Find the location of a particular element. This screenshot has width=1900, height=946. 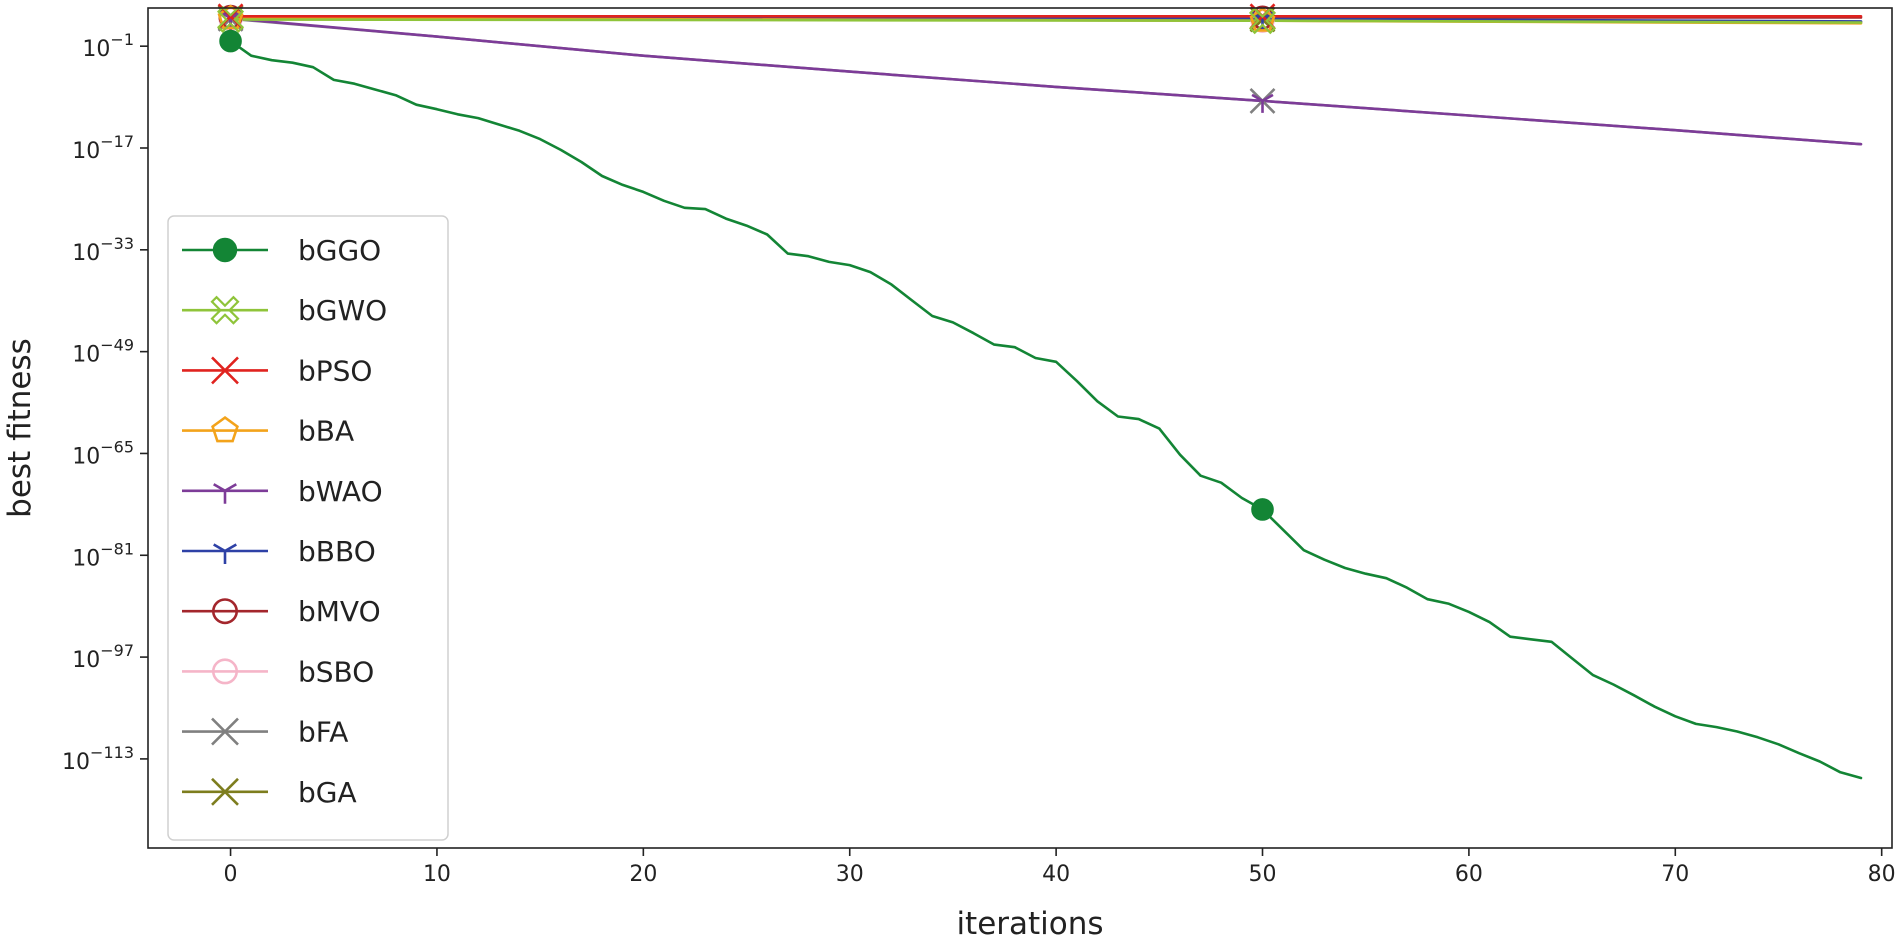

legend-box is located at coordinates (308, 528).